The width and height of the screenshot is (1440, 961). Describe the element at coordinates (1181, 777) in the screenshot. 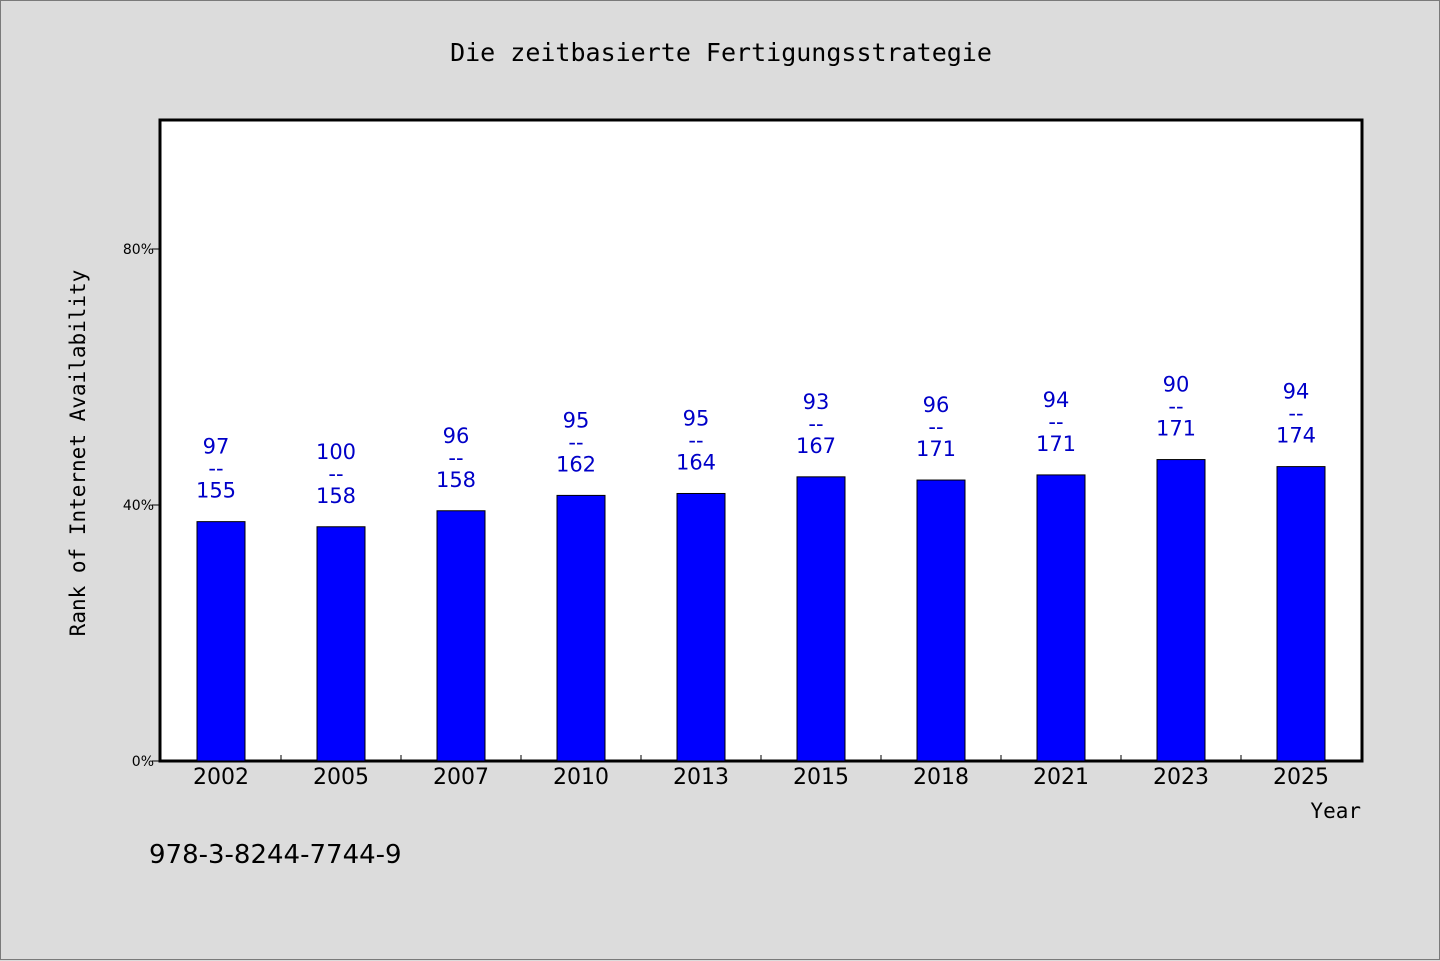

I see `x-tick-label: 2023` at that location.